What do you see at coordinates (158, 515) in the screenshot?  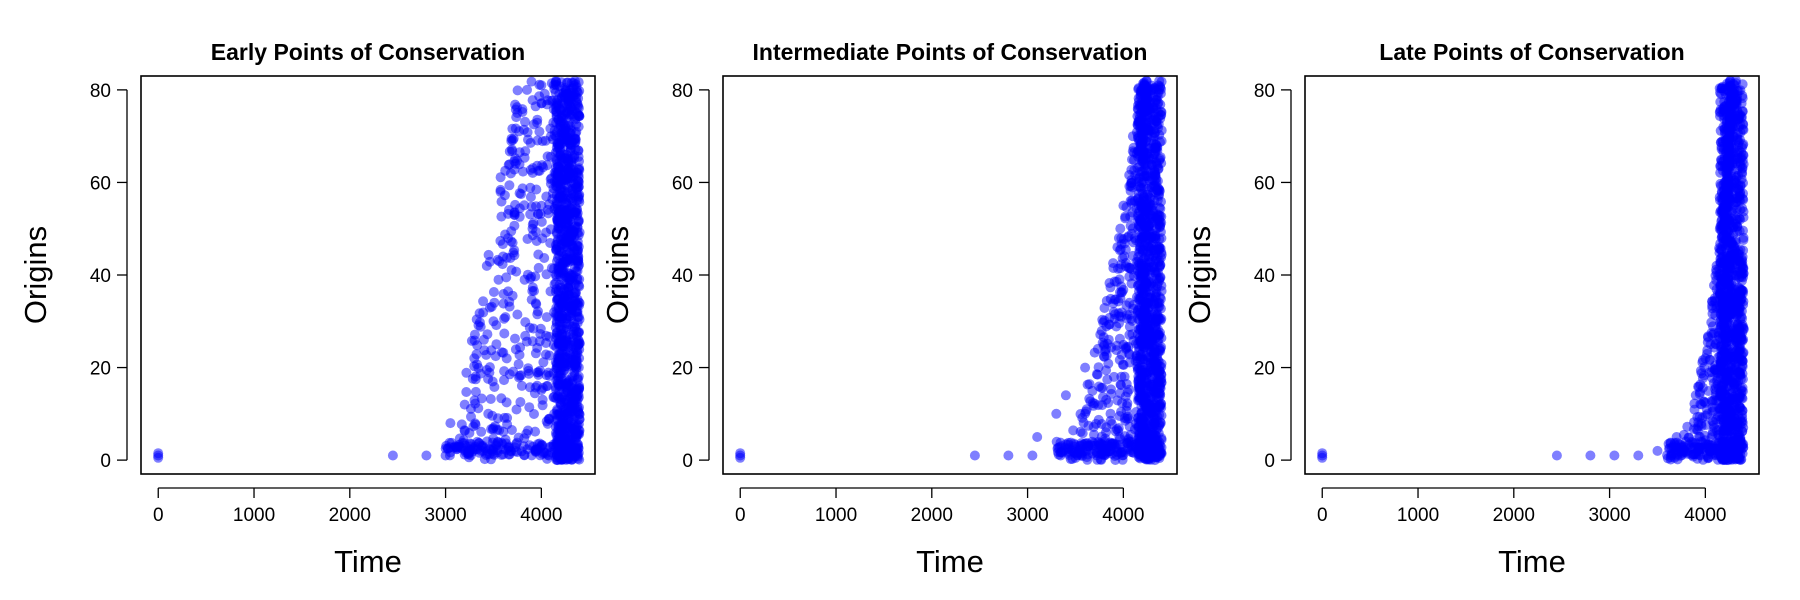 I see `x-tick-label: 0` at bounding box center [158, 515].